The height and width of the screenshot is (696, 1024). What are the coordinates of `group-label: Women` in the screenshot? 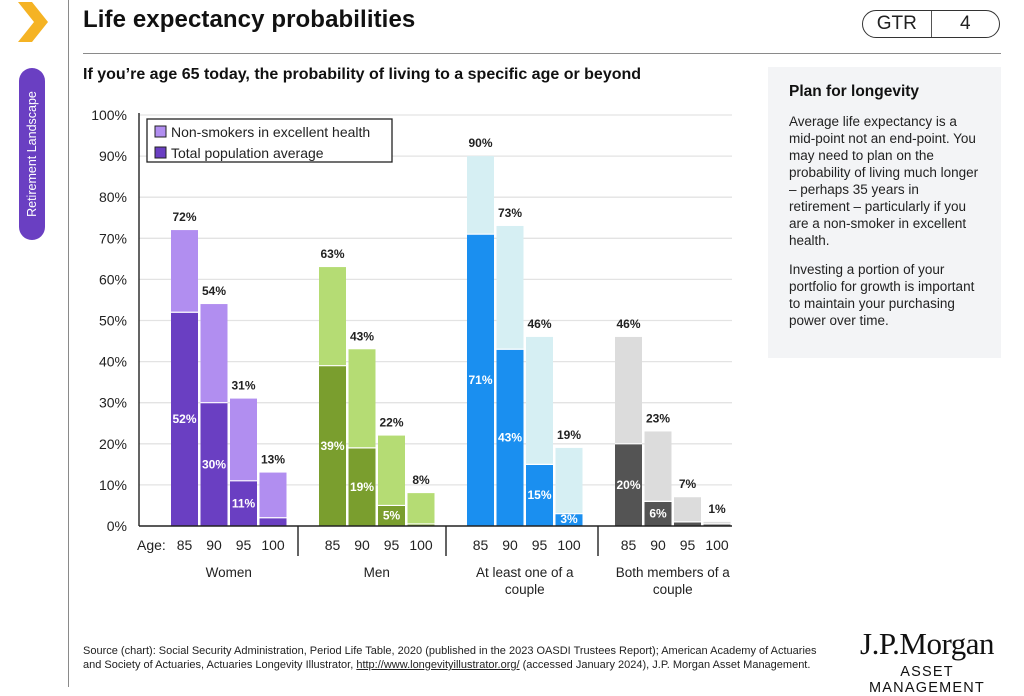 It's located at (229, 572).